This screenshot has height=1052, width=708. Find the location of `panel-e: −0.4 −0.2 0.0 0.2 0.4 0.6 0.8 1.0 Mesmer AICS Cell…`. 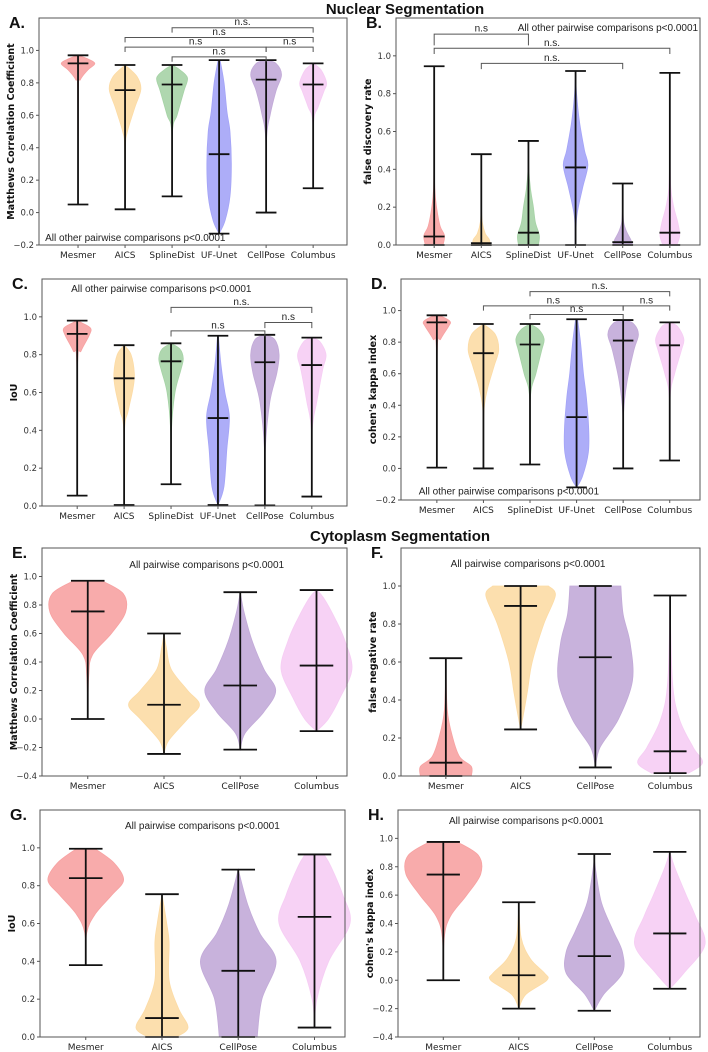

panel-e: −0.4 −0.2 0.0 0.2 0.4 0.6 0.8 1.0 Mesmer AICS Cell… is located at coordinates (181, 668).